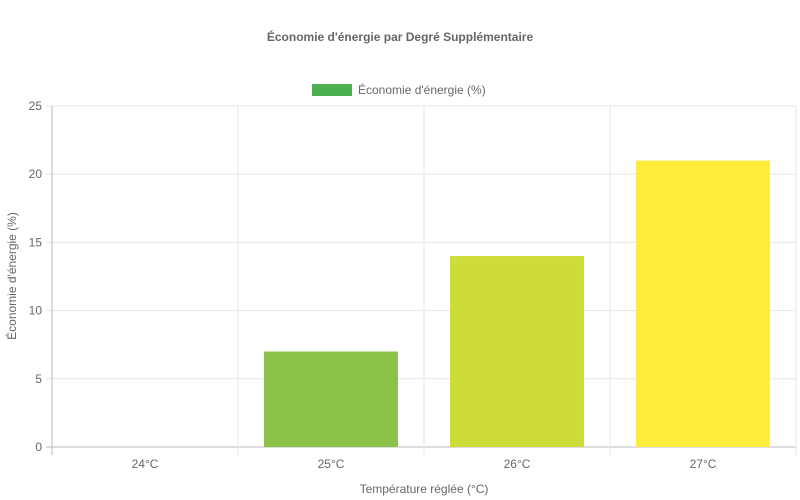 The width and height of the screenshot is (800, 500). I want to click on y-tick-label: 0, so click(38, 447).